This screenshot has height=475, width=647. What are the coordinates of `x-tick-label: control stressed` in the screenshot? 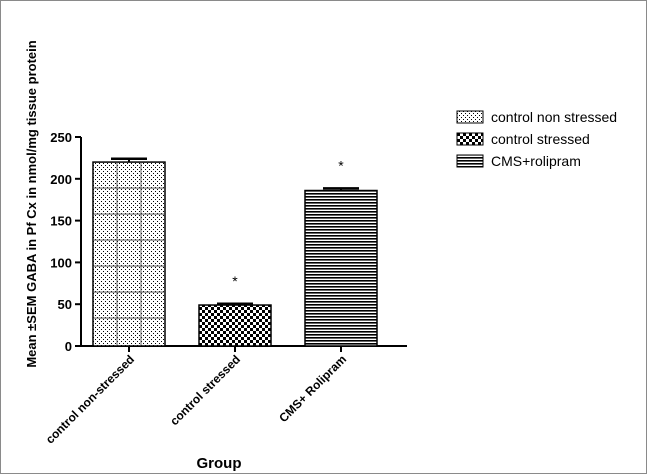 It's located at (205, 390).